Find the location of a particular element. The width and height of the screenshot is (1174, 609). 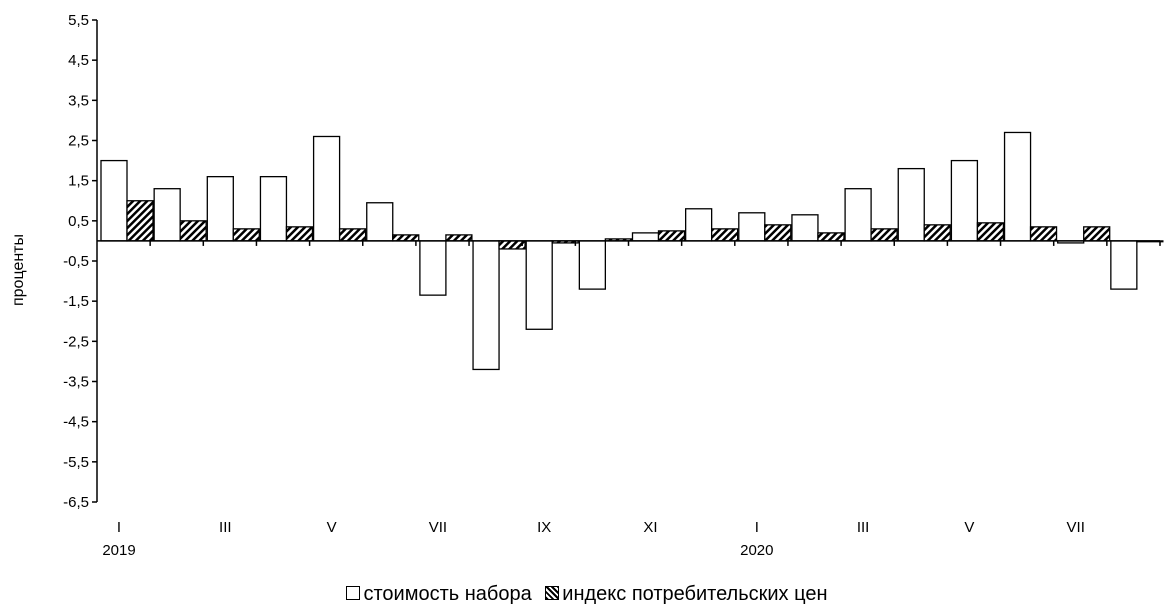

y-tick-label: -1,5 is located at coordinates (76, 301).